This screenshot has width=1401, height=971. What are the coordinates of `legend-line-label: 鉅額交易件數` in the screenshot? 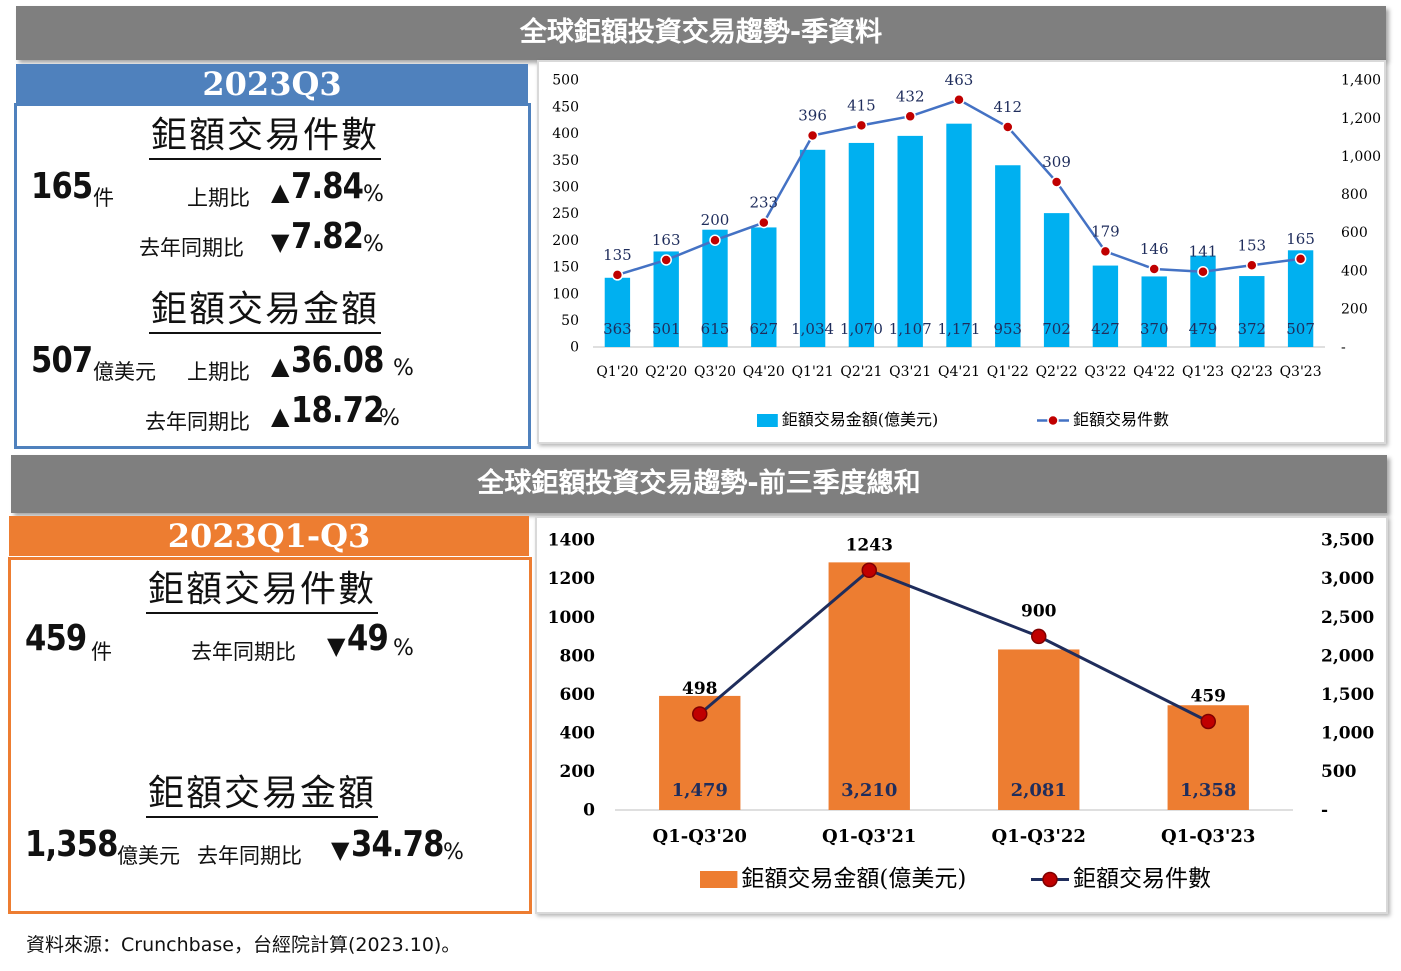 It's located at (1142, 879).